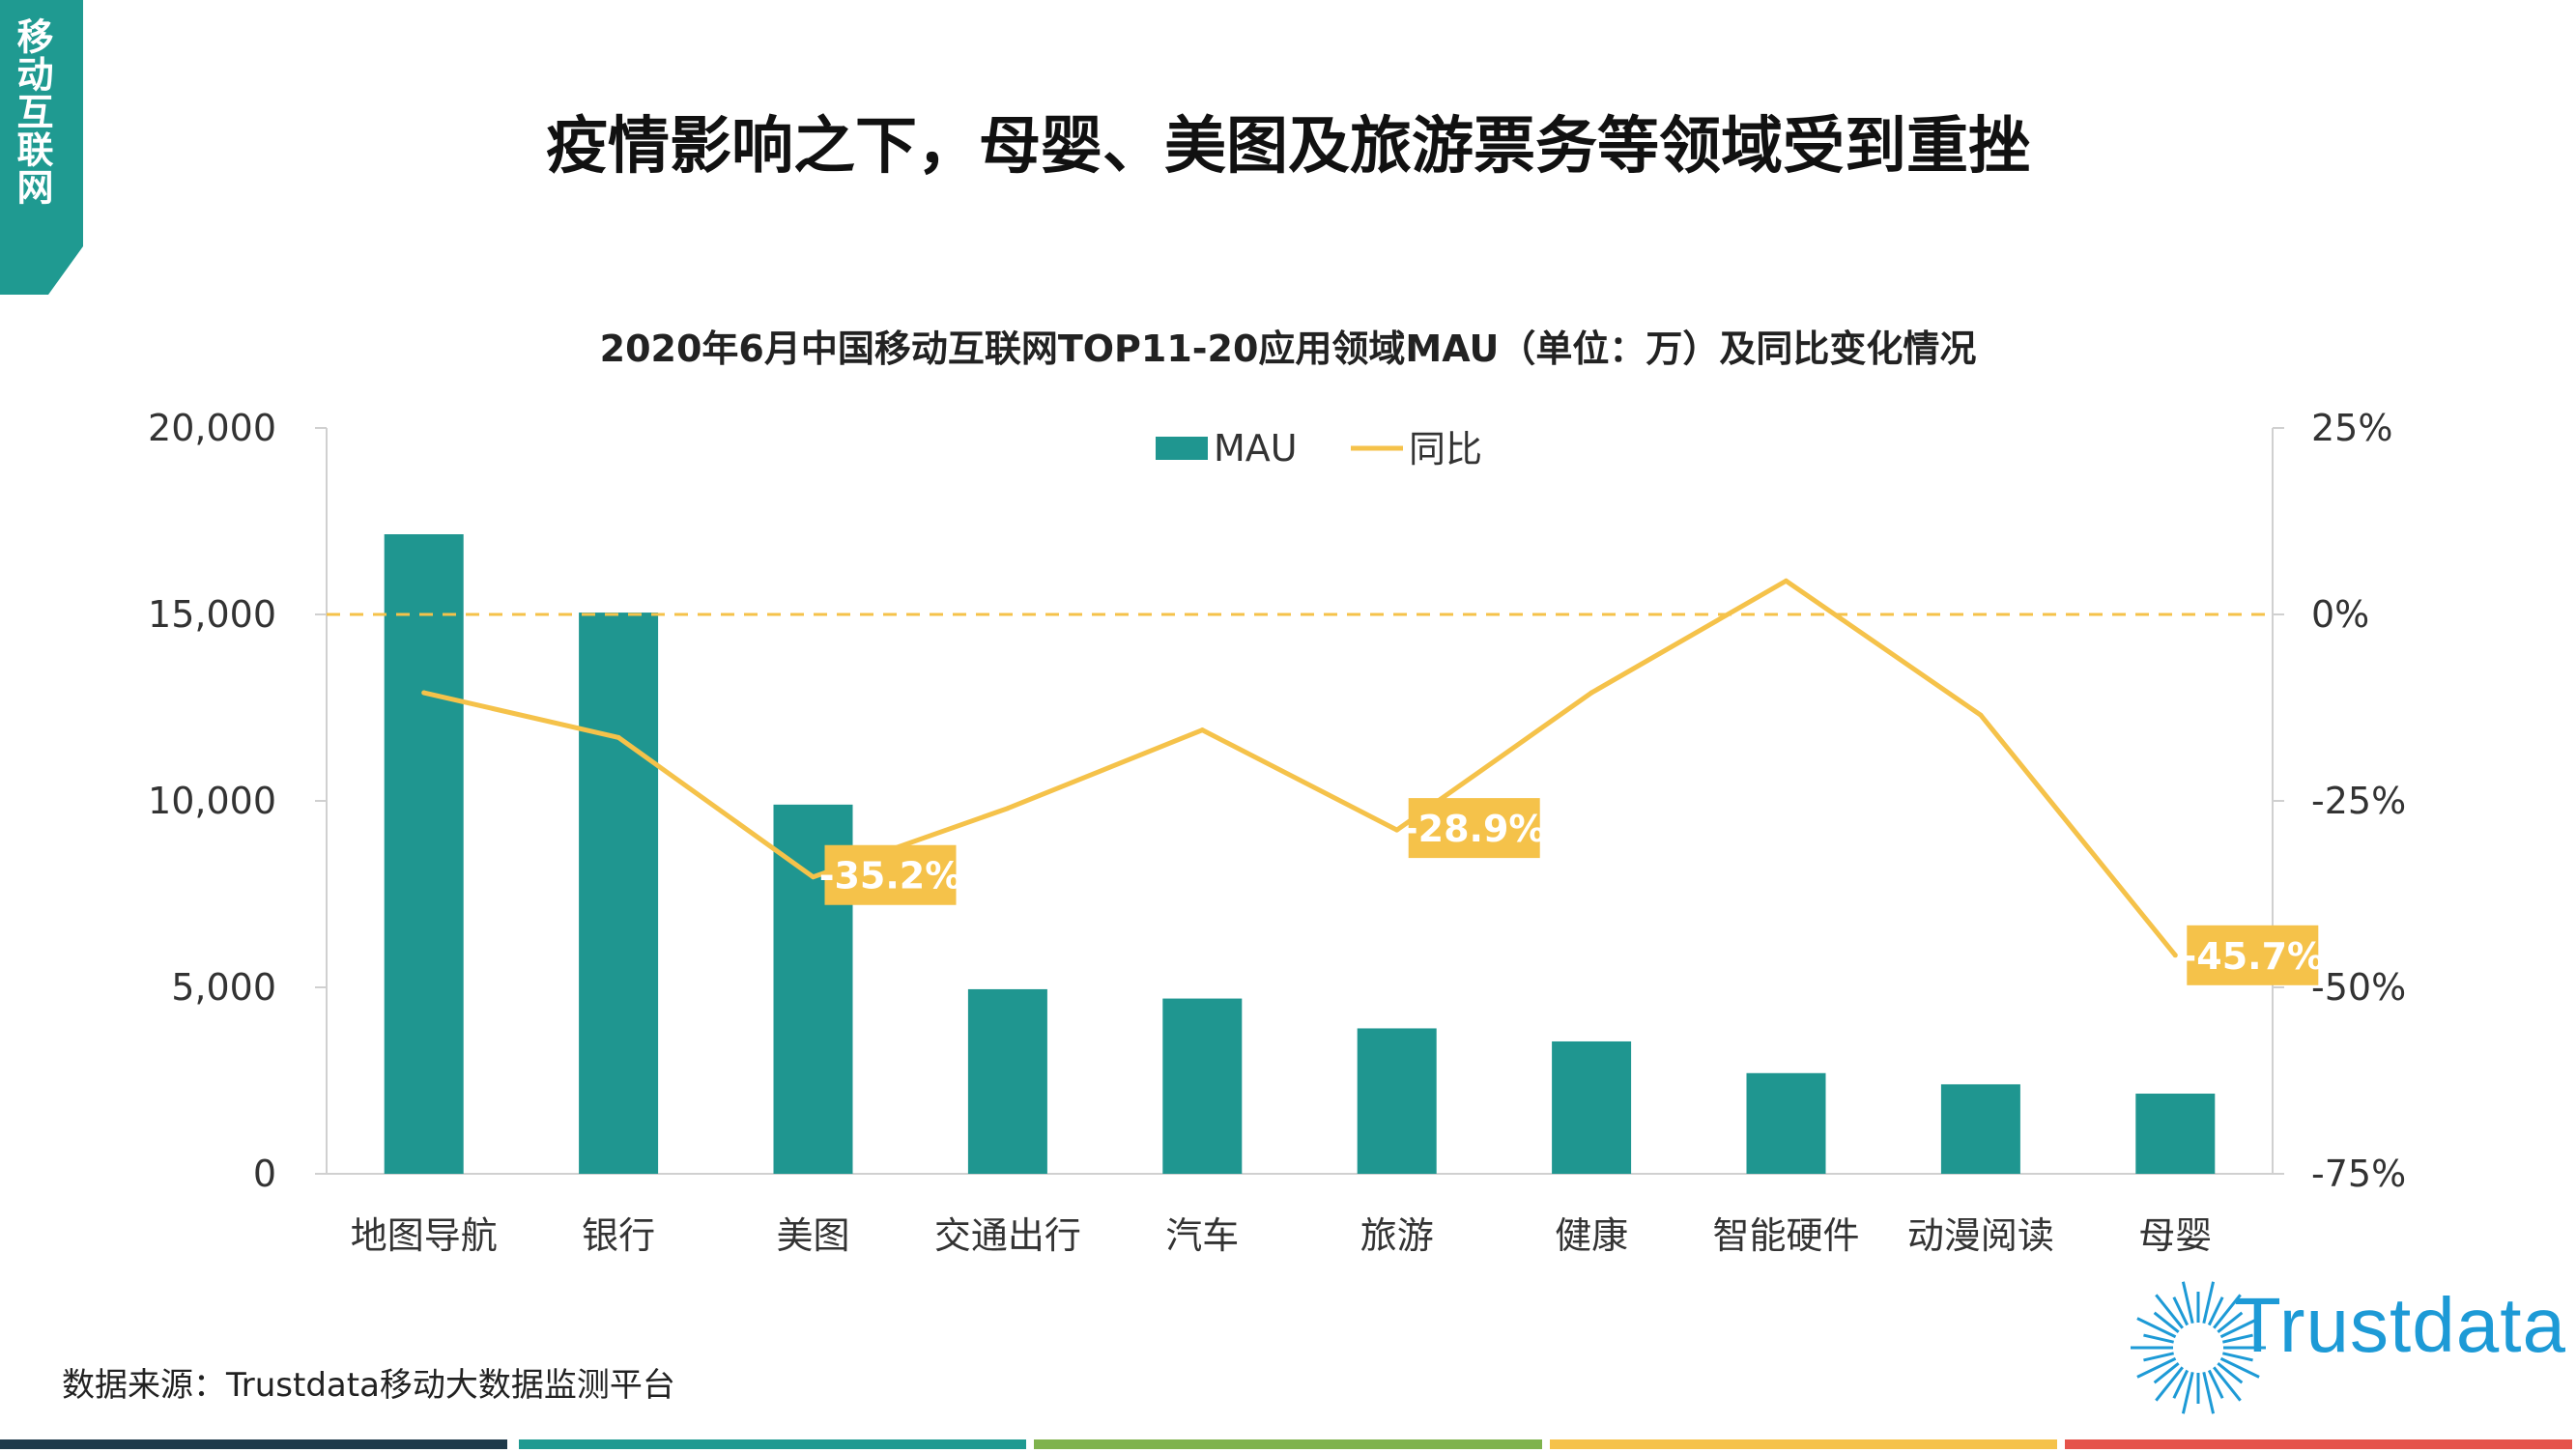  I want to click on legend-swatch-mau, so click(1182, 448).